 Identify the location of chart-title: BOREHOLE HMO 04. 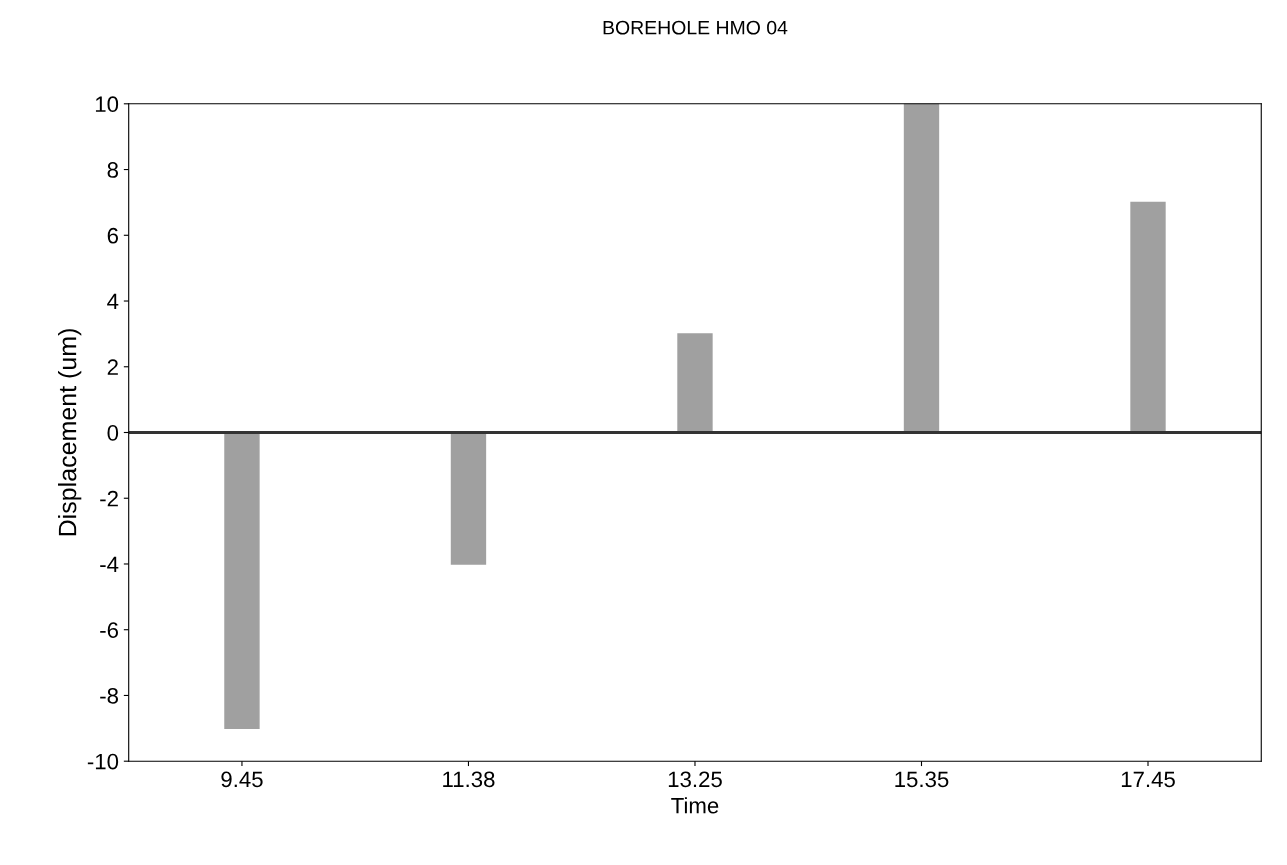
(695, 27).